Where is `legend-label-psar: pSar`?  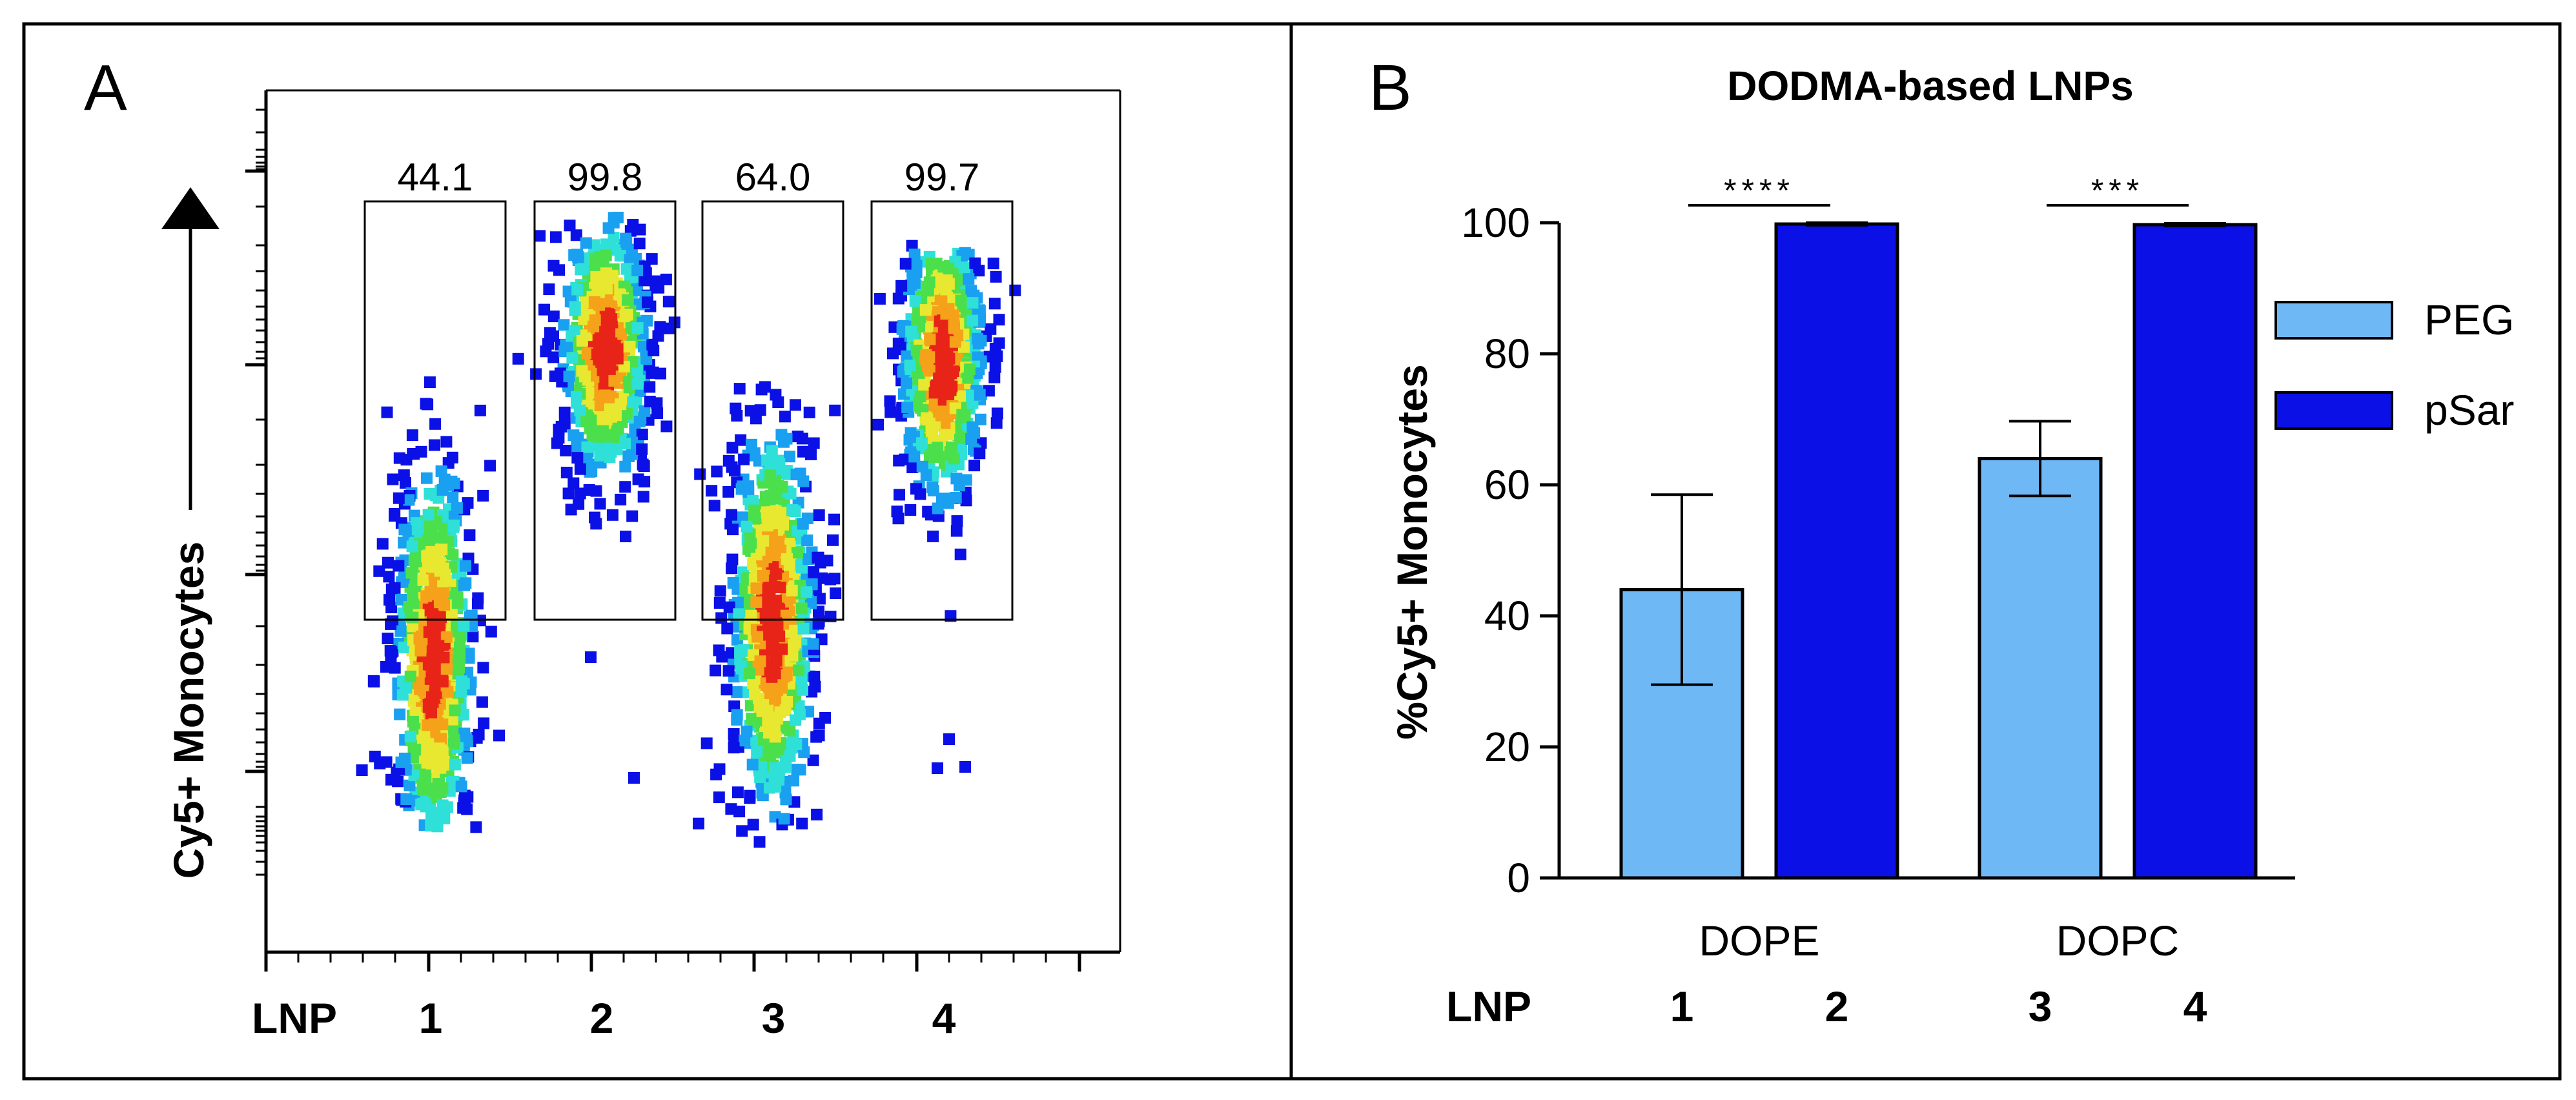
legend-label-psar: pSar is located at coordinates (2469, 410).